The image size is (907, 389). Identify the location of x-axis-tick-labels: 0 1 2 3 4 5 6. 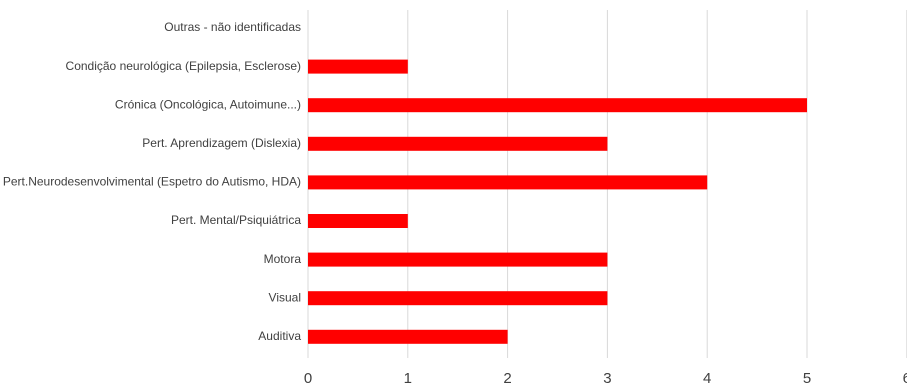
(605, 378).